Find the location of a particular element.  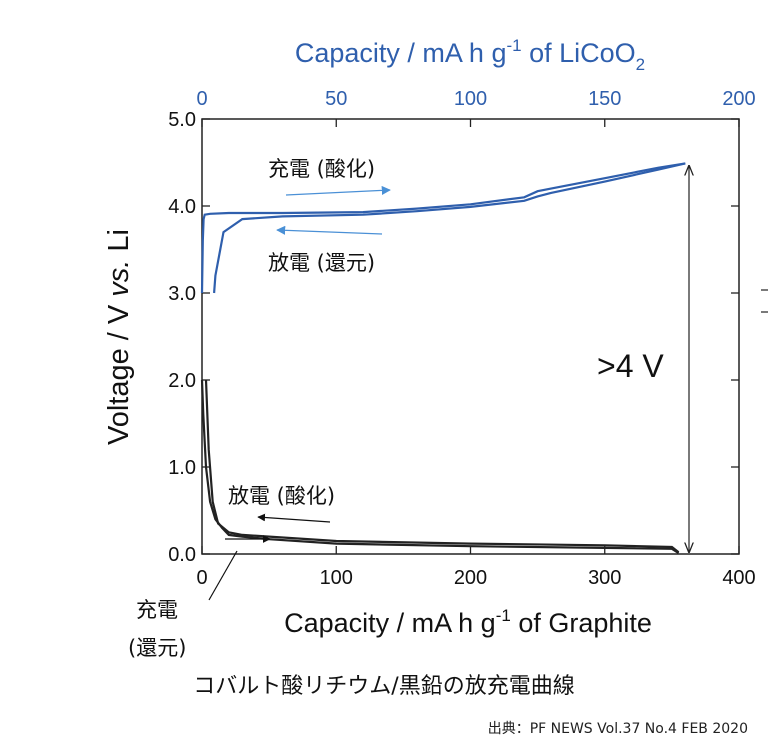

y-tick-label: 1.0 is located at coordinates (182, 468).